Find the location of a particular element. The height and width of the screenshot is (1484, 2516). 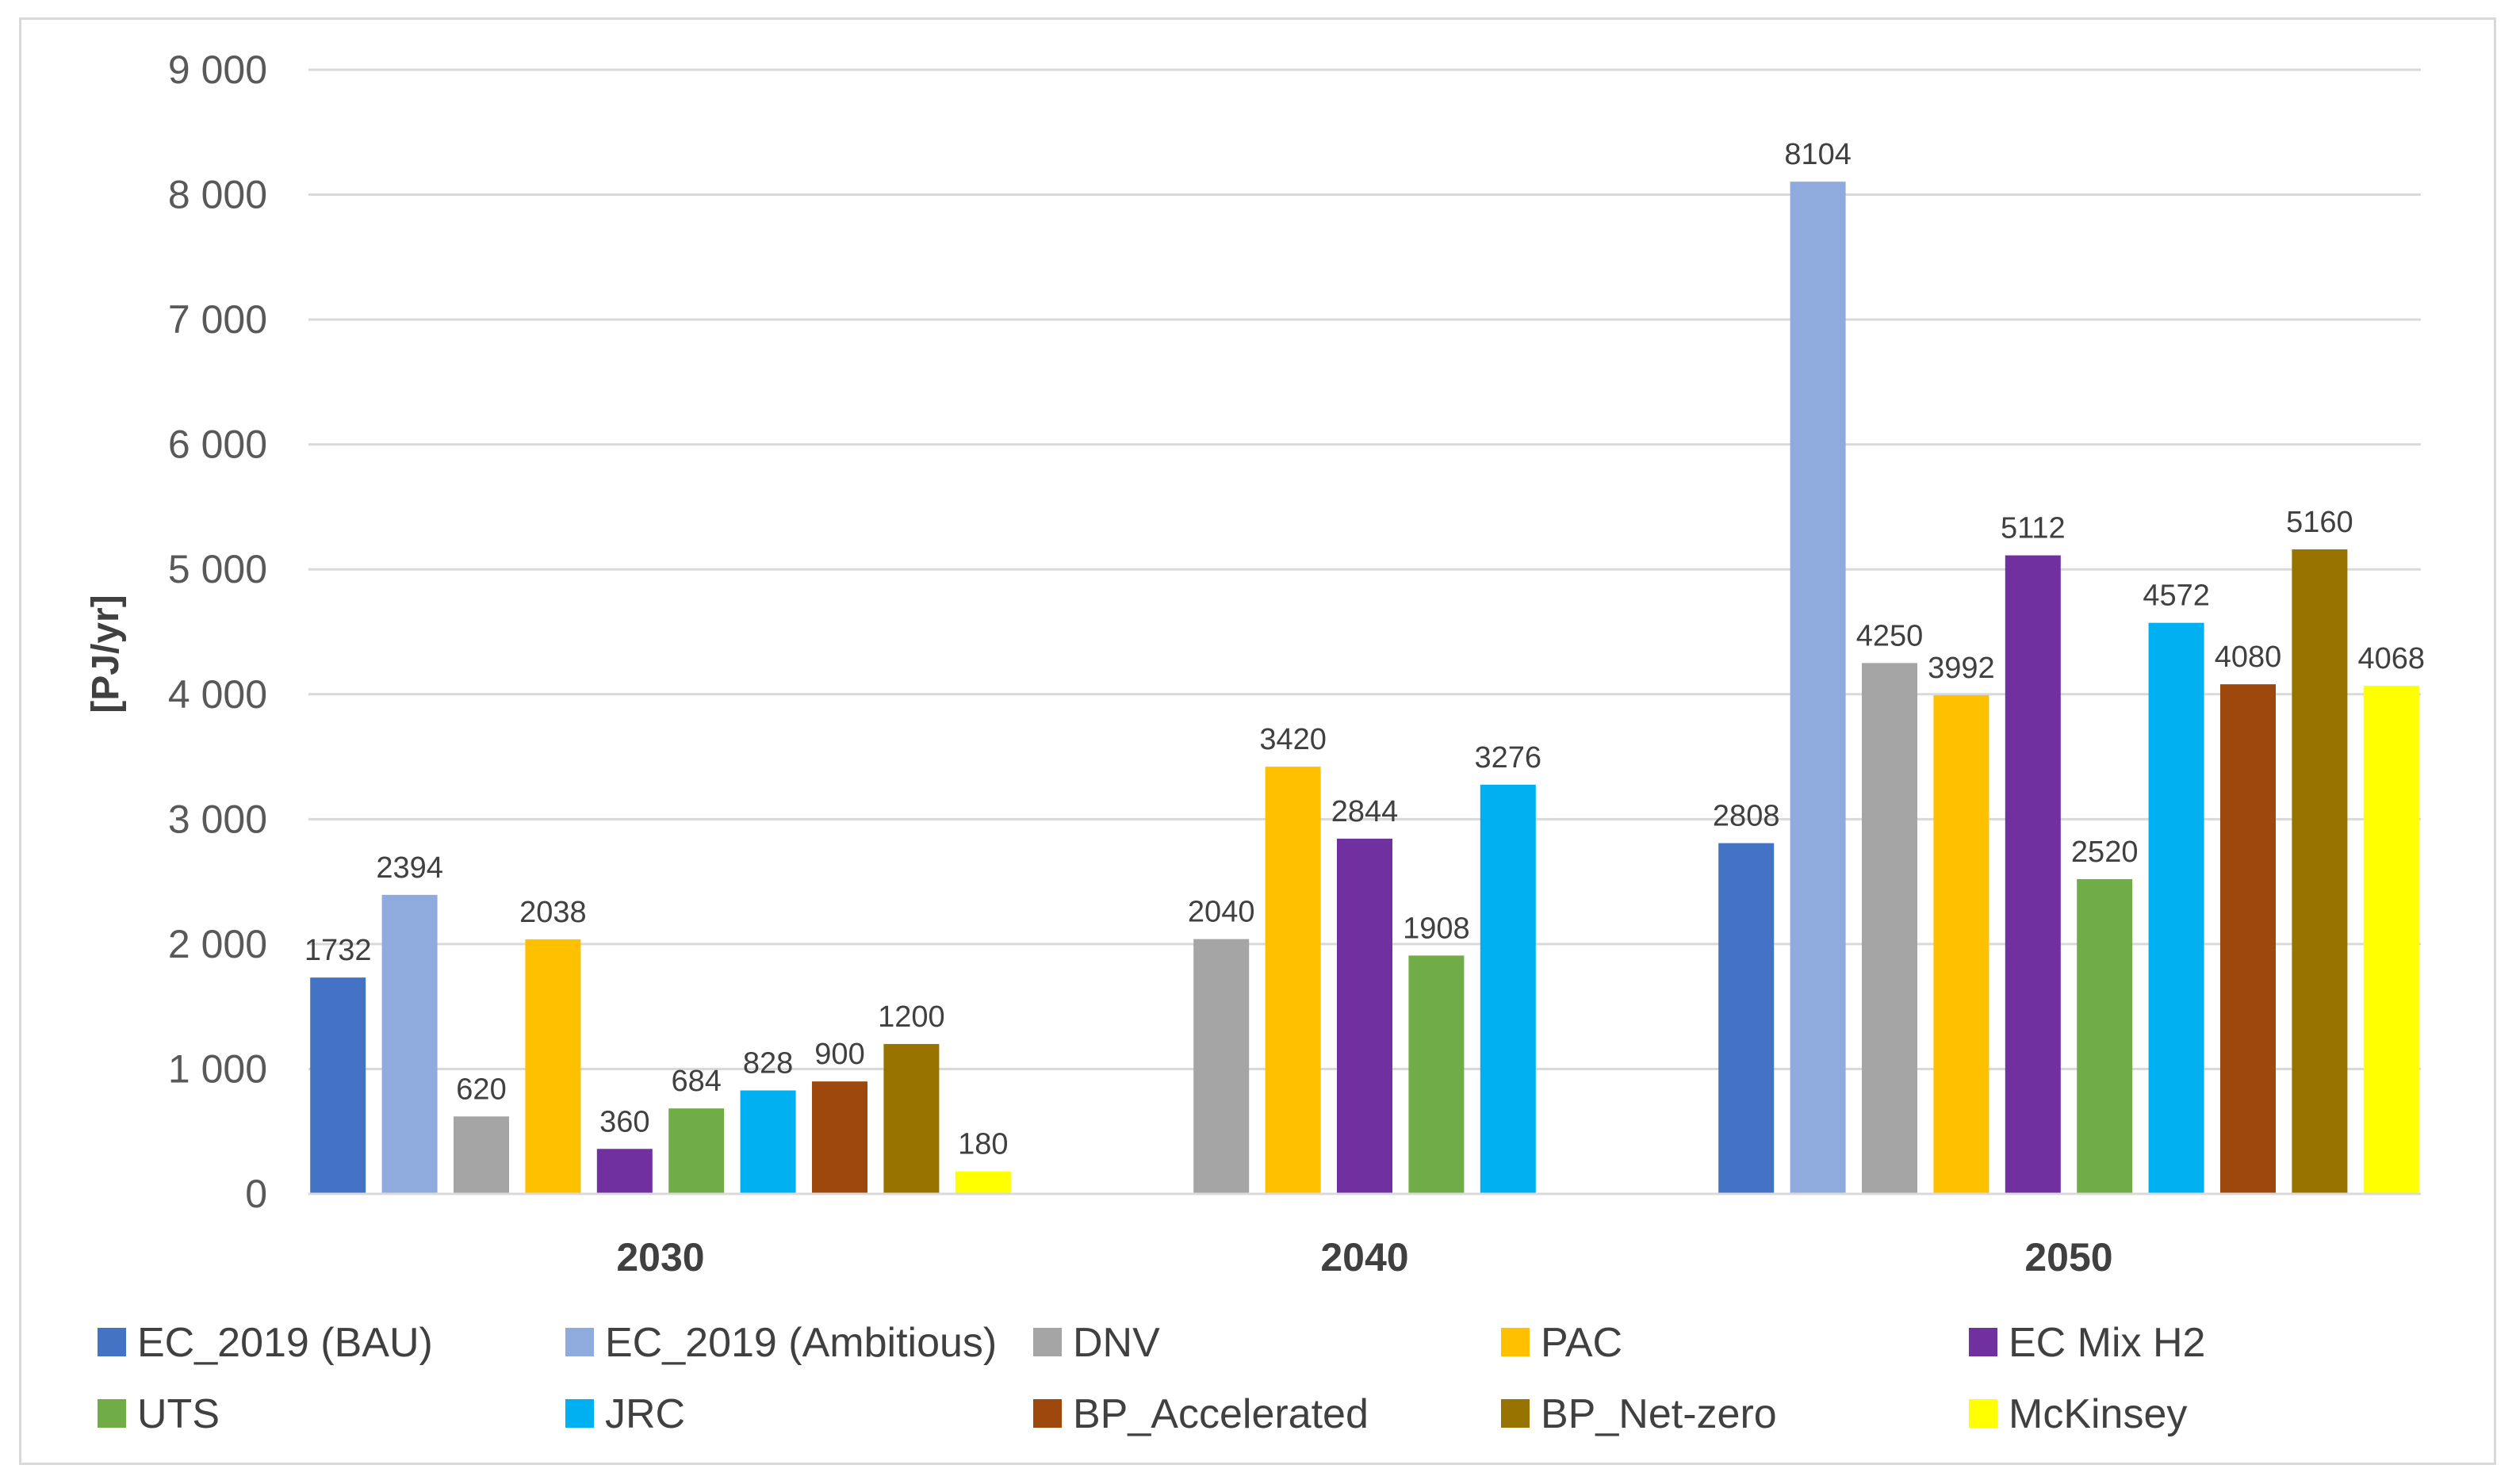

data-label: 620 is located at coordinates (481, 1089).